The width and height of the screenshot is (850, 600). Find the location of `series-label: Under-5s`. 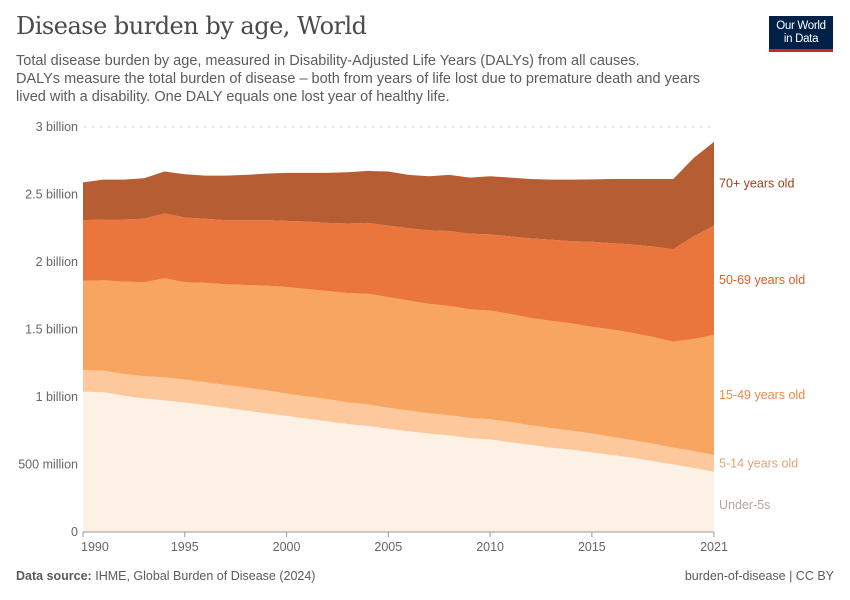

series-label: Under-5s is located at coordinates (744, 505).